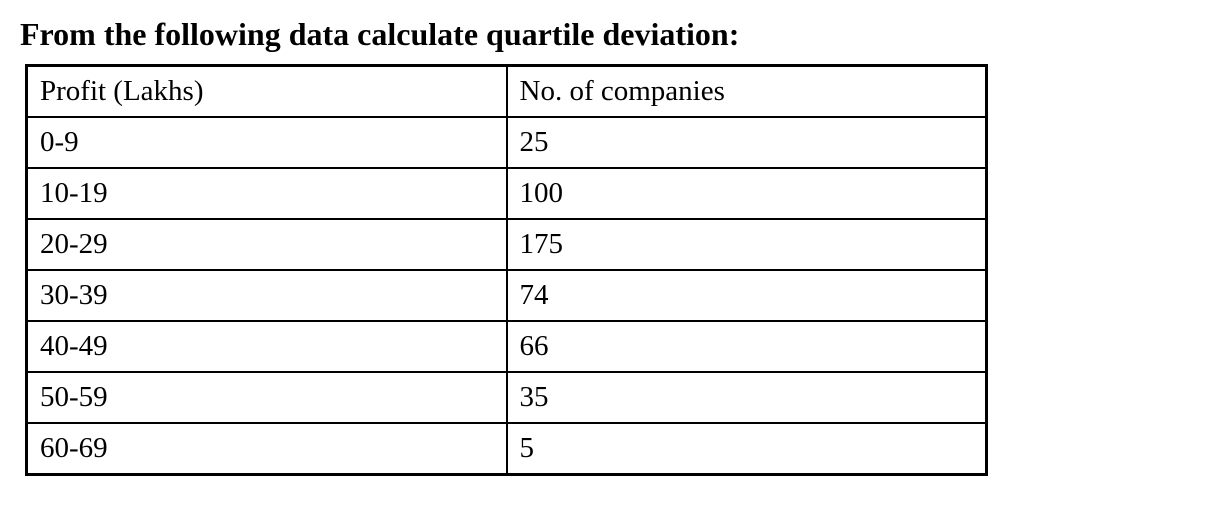 This screenshot has height=530, width=1220. I want to click on companies-cell: 100, so click(746, 193).